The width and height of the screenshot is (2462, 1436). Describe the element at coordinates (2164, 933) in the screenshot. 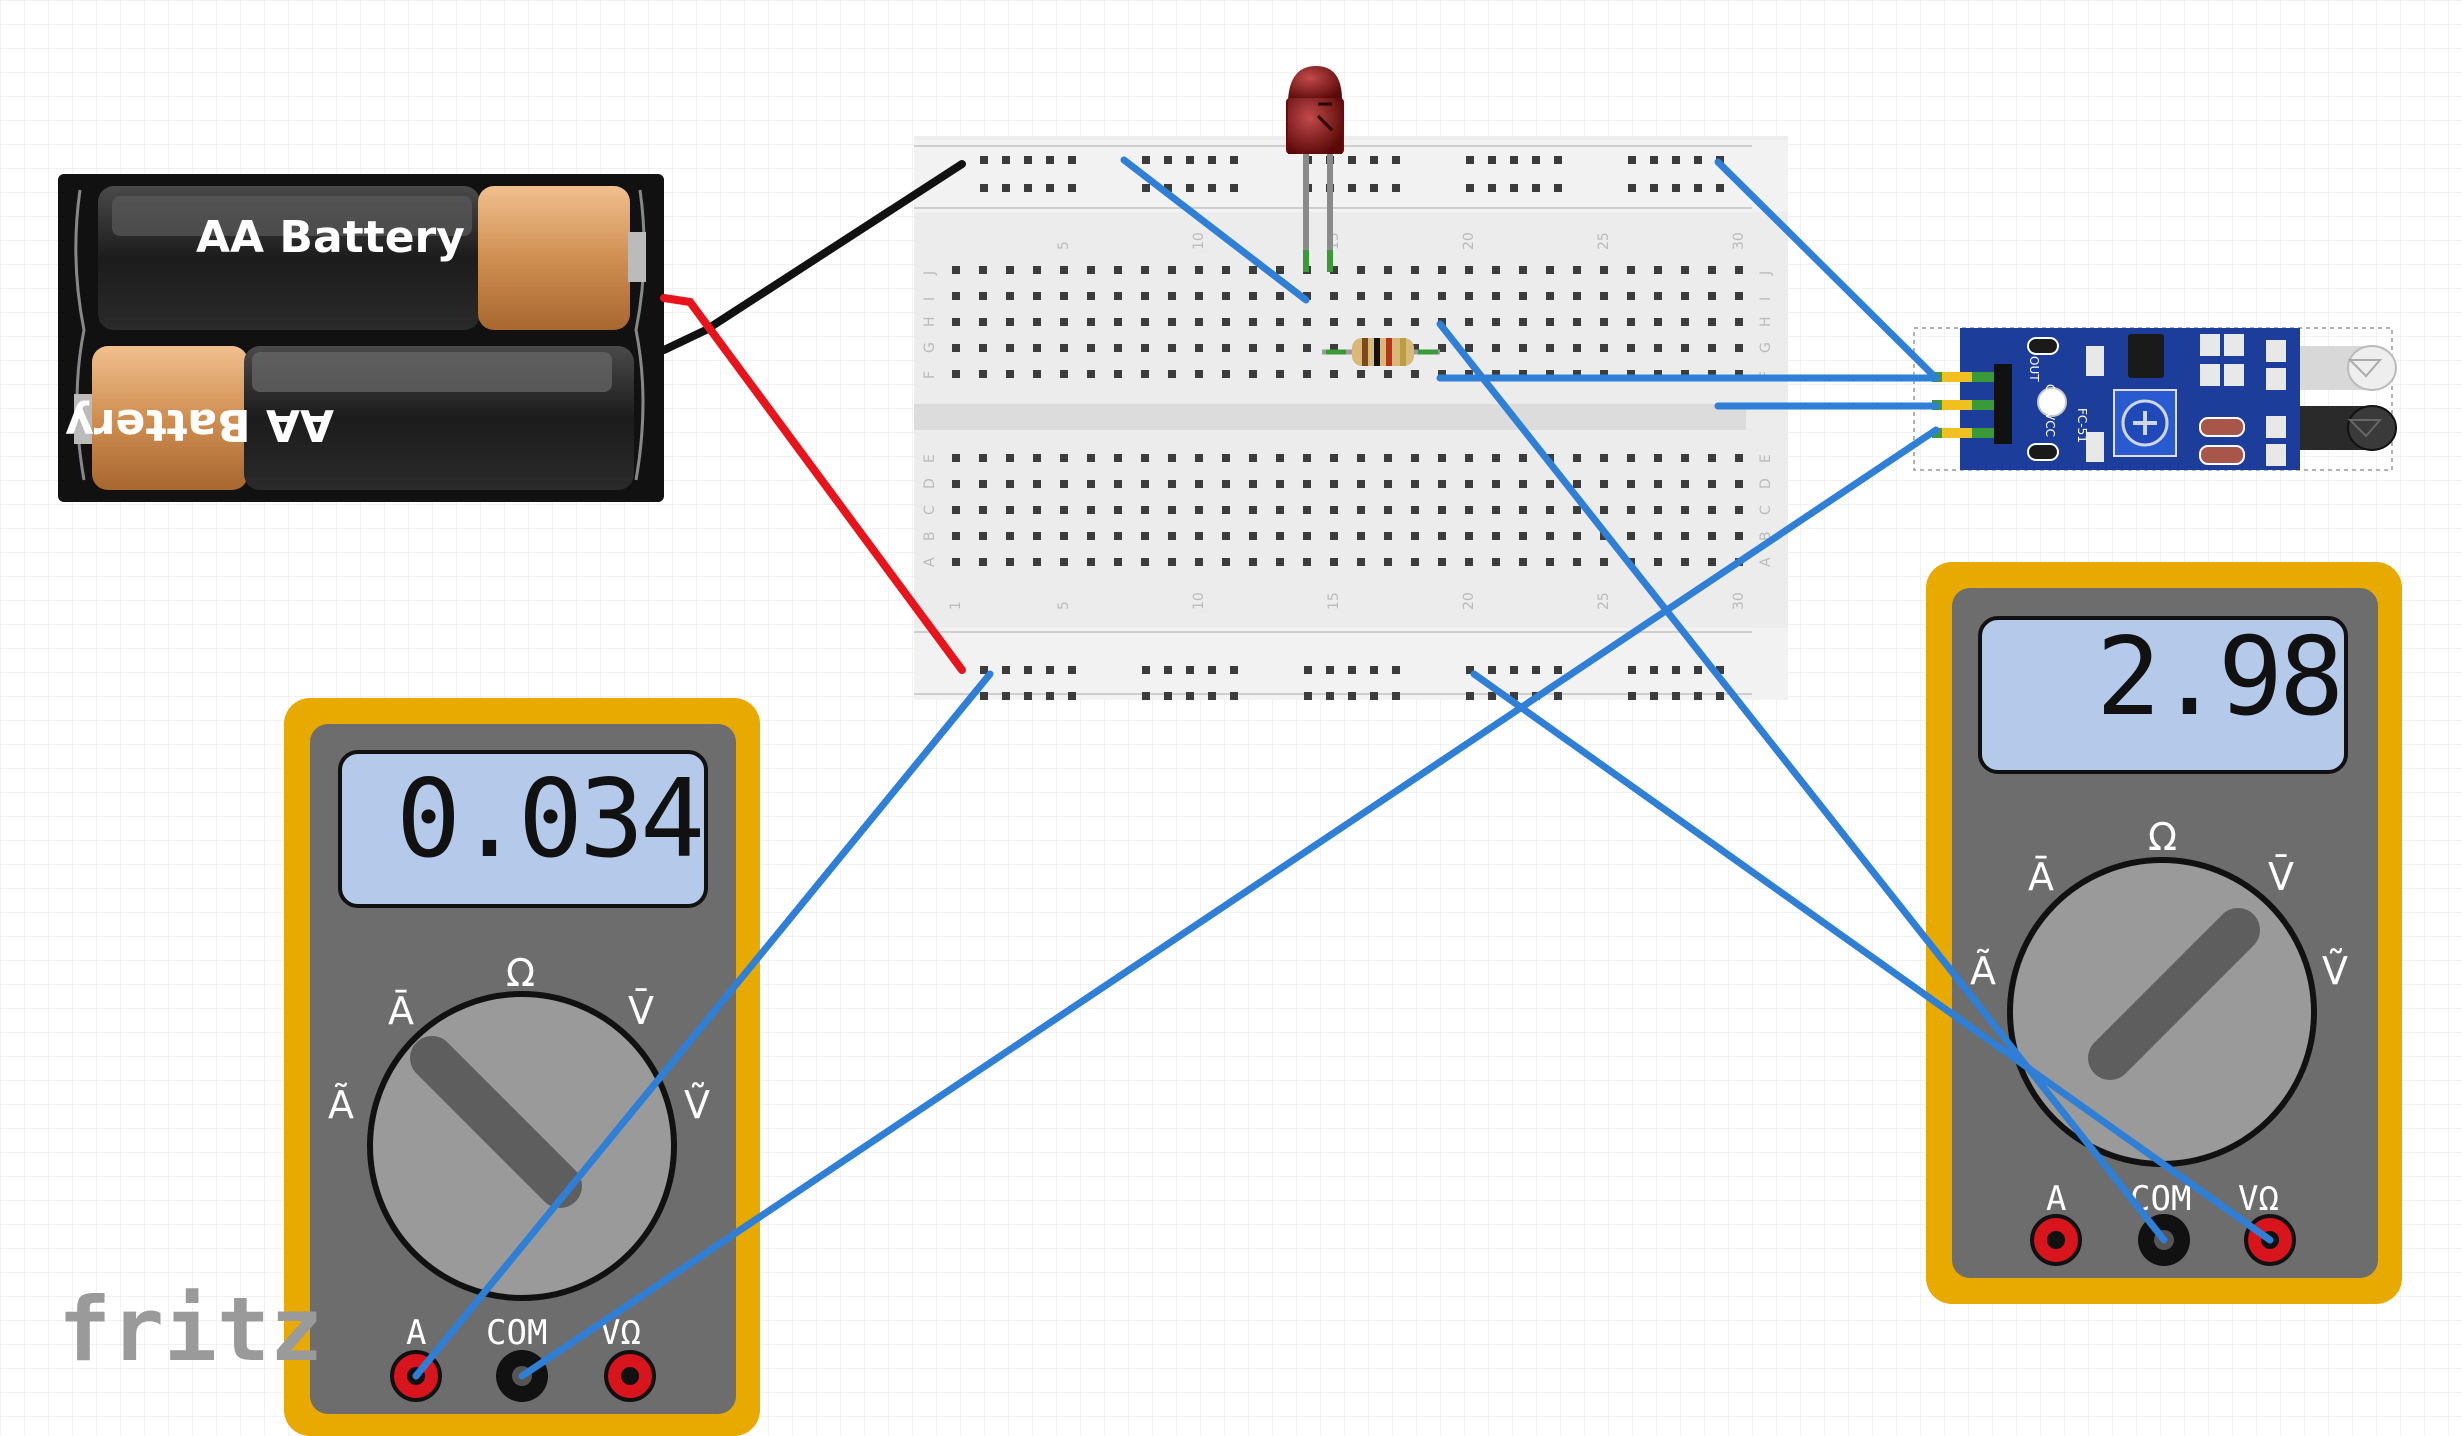

I see `multimeter-right: 2.98 Ω Ā V̄ Ã Ṽ A COM VΩ` at that location.